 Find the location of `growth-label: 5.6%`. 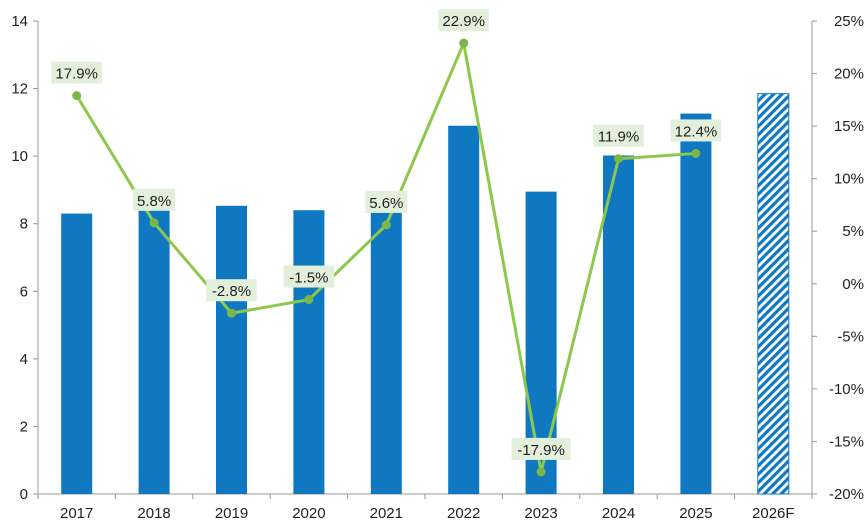

growth-label: 5.6% is located at coordinates (386, 203).